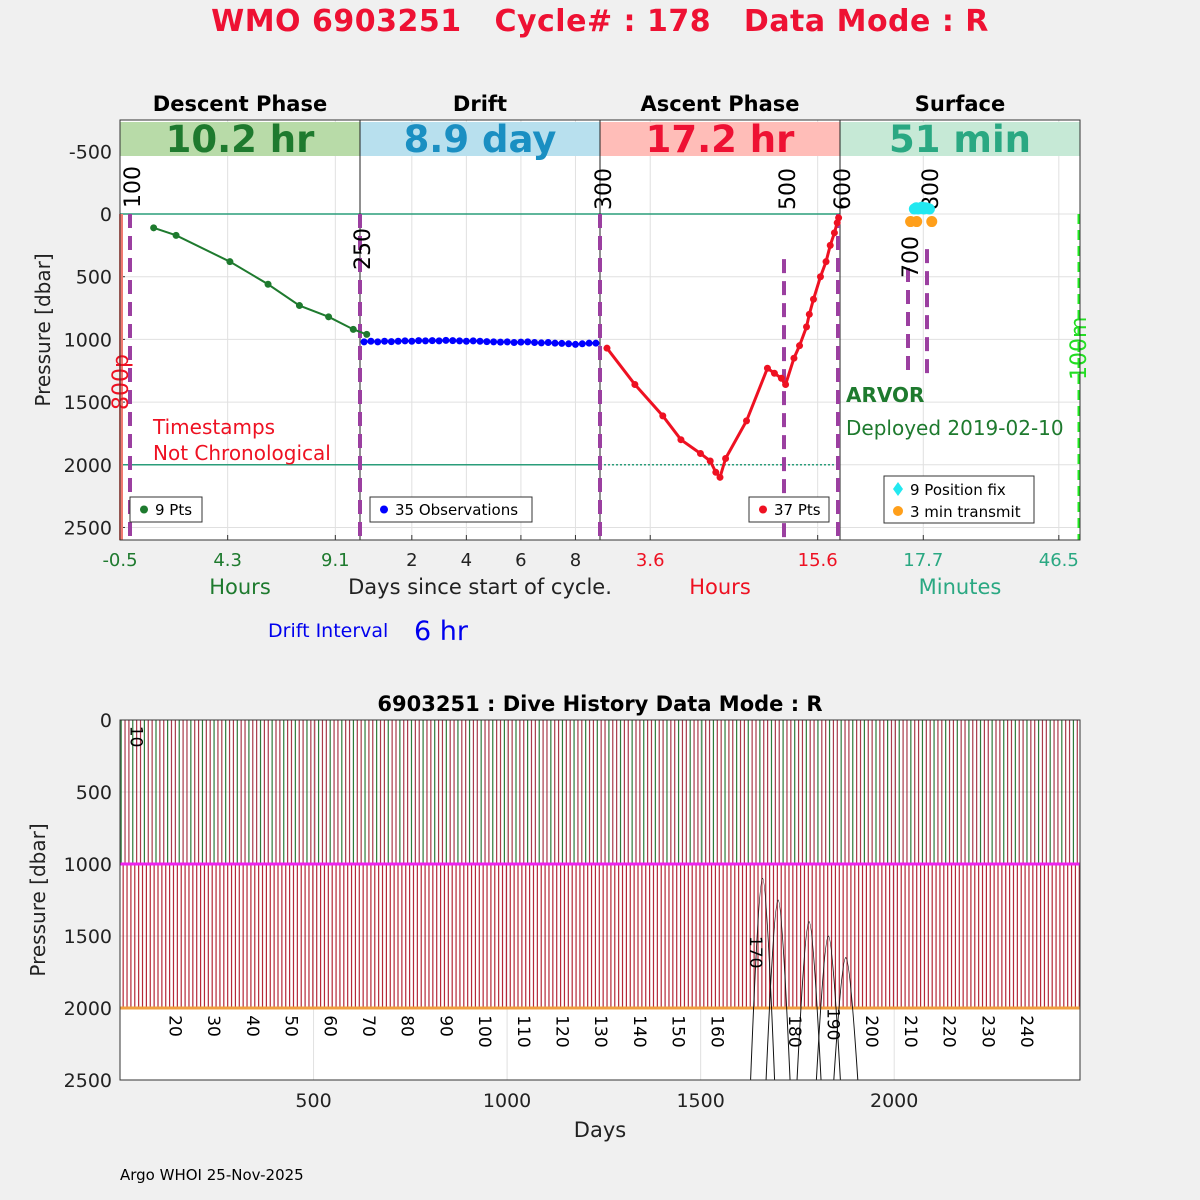  Describe the element at coordinates (213, 1026) in the screenshot. I see `cycle-label: 30` at that location.